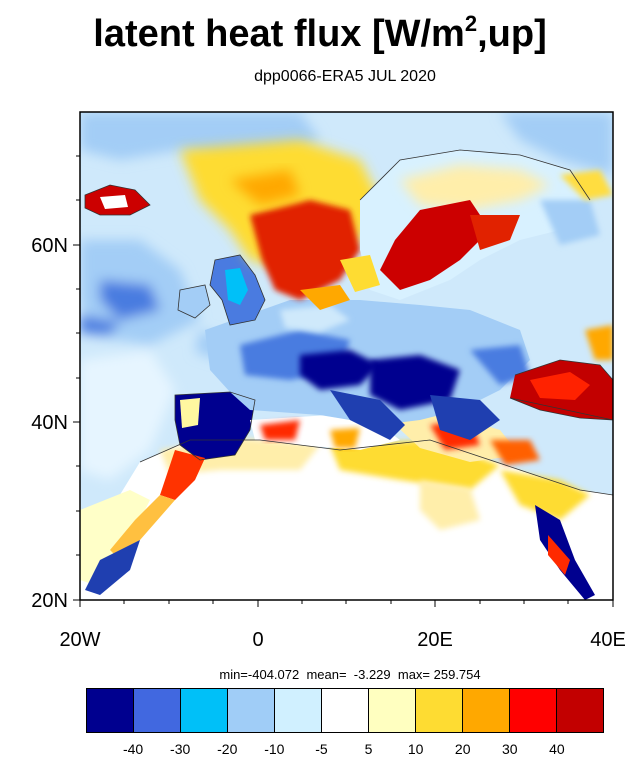  What do you see at coordinates (274, 749) in the screenshot?
I see `legend-label: -10` at bounding box center [274, 749].